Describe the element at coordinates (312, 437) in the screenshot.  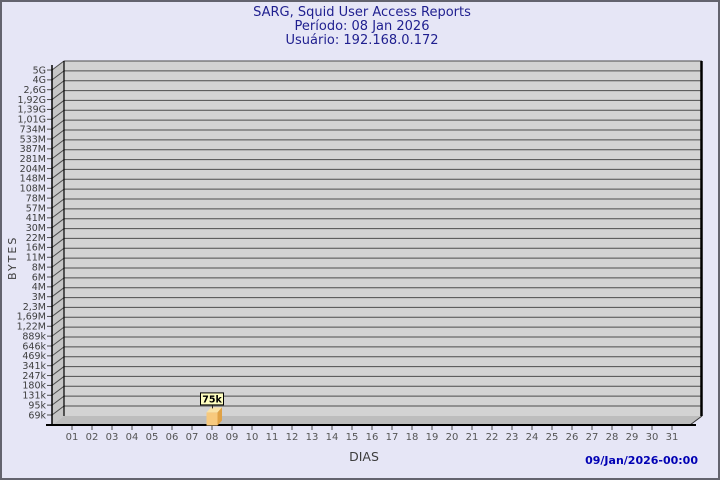
I see `x-tick-label: 13` at that location.